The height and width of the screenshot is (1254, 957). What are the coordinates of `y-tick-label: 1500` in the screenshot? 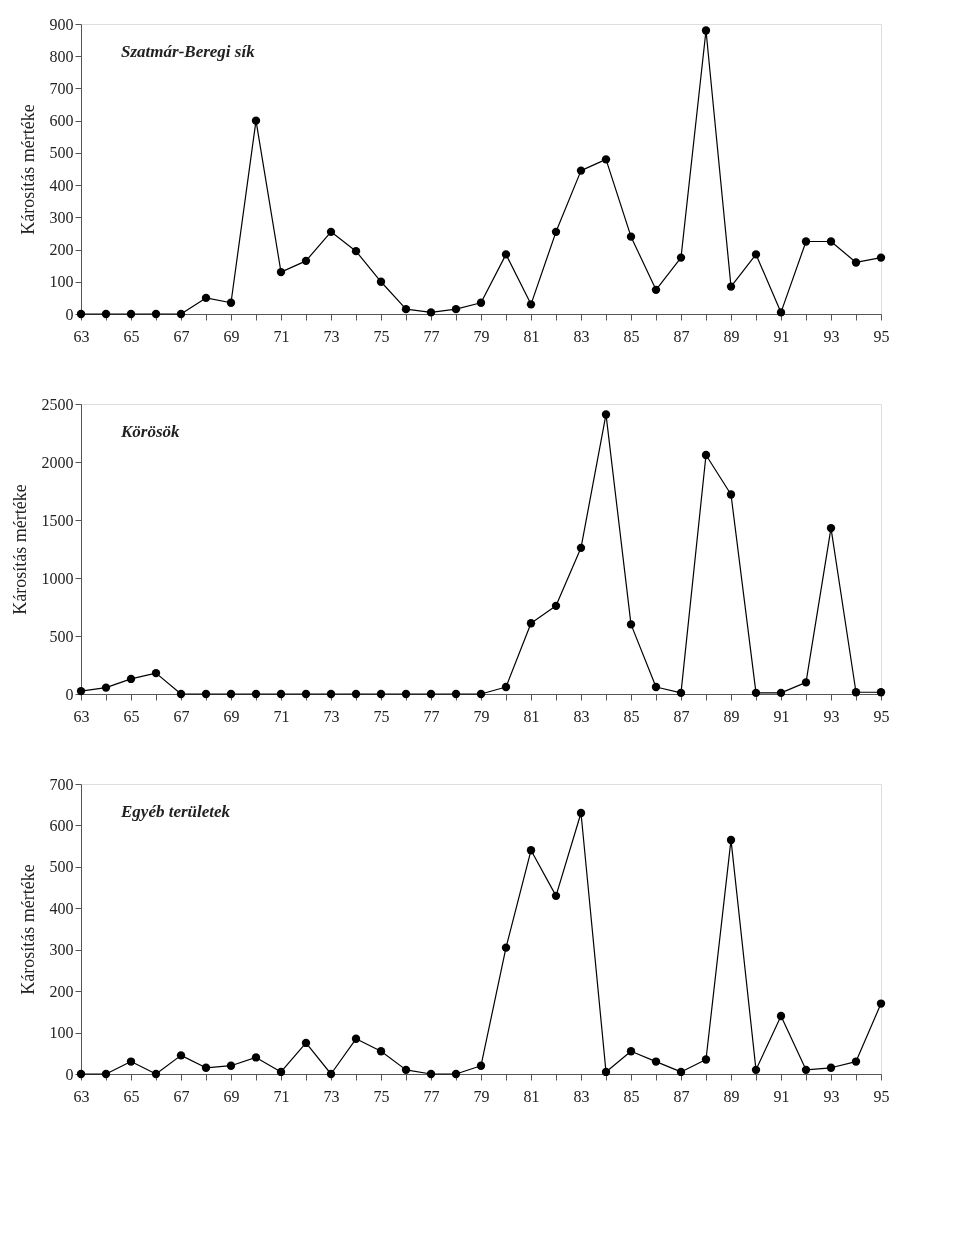 It's located at (57, 520).